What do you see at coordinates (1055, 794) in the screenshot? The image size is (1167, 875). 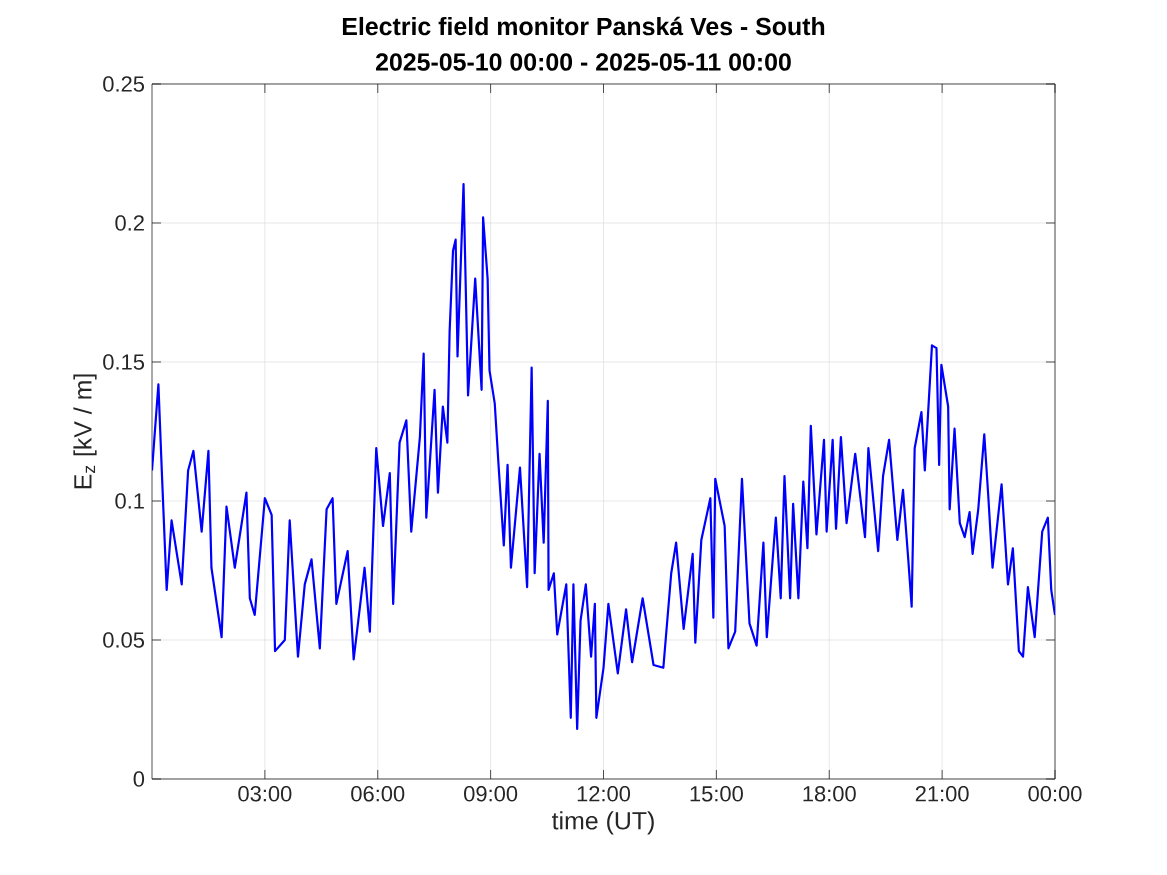 I see `x-tick-label: 00:00` at bounding box center [1055, 794].